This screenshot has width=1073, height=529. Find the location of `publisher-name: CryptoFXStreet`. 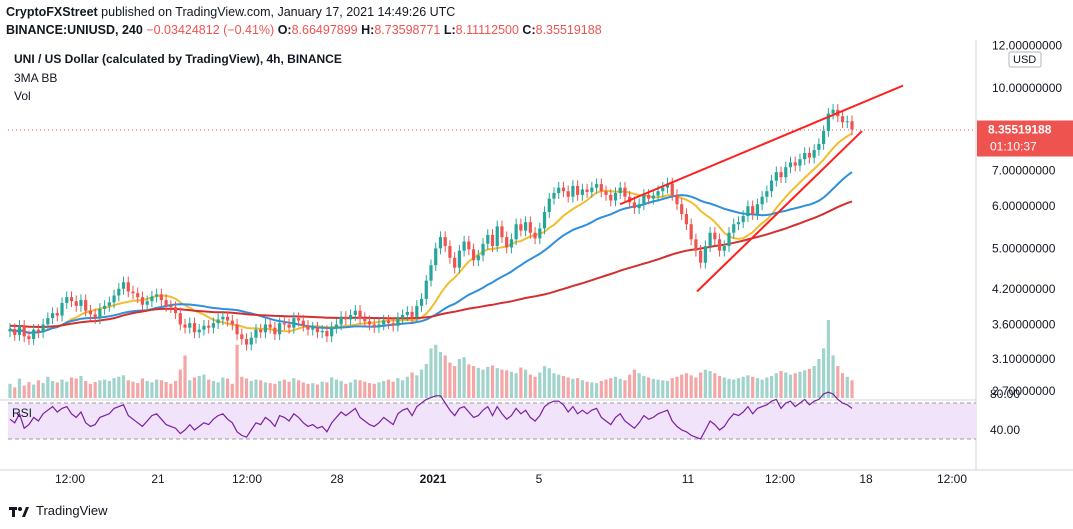

publisher-name: CryptoFXStreet is located at coordinates (52, 12).